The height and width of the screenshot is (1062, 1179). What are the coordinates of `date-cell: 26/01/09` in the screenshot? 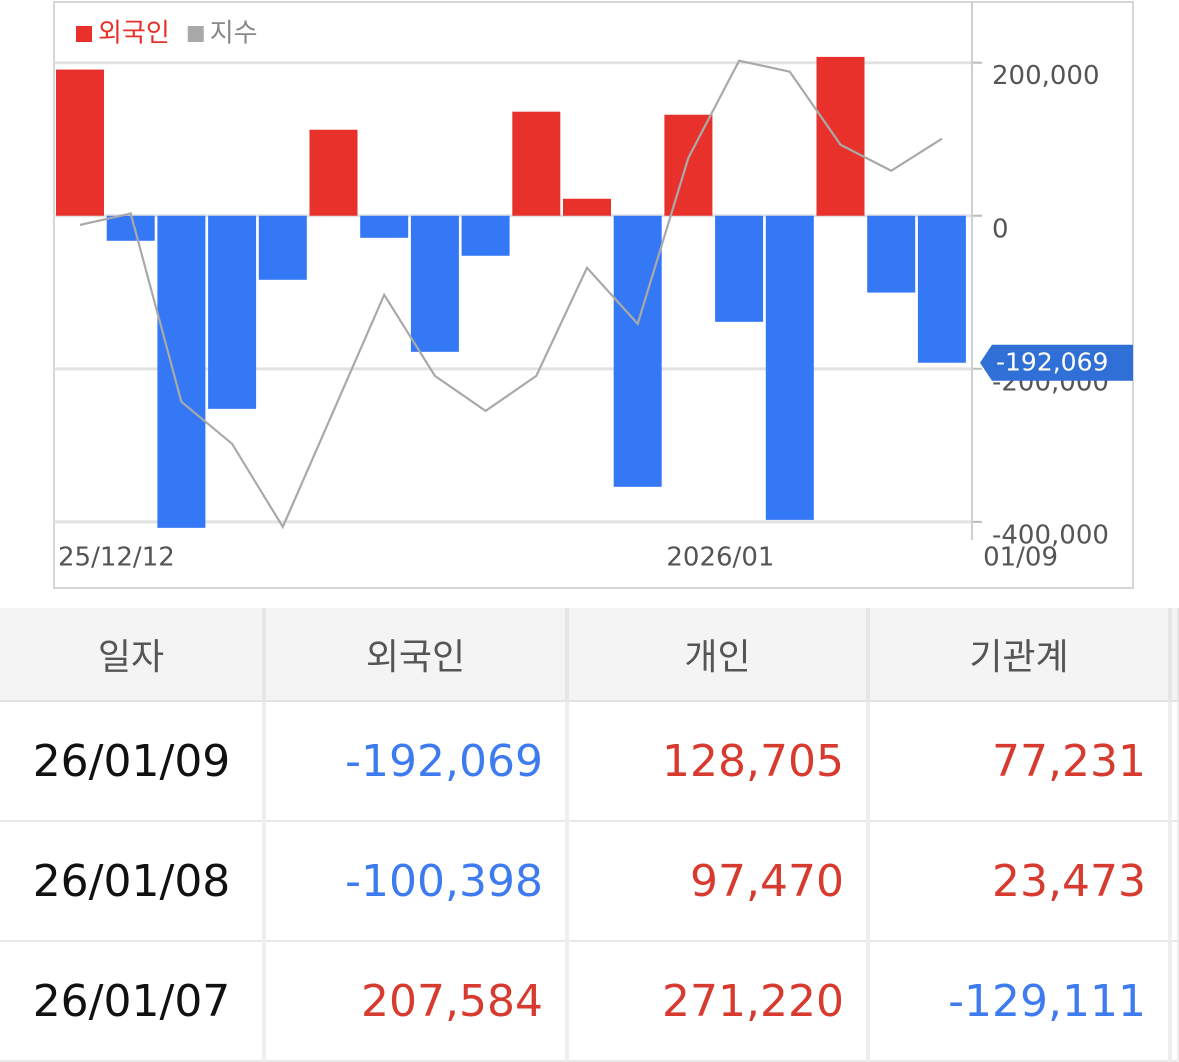 It's located at (133, 761).